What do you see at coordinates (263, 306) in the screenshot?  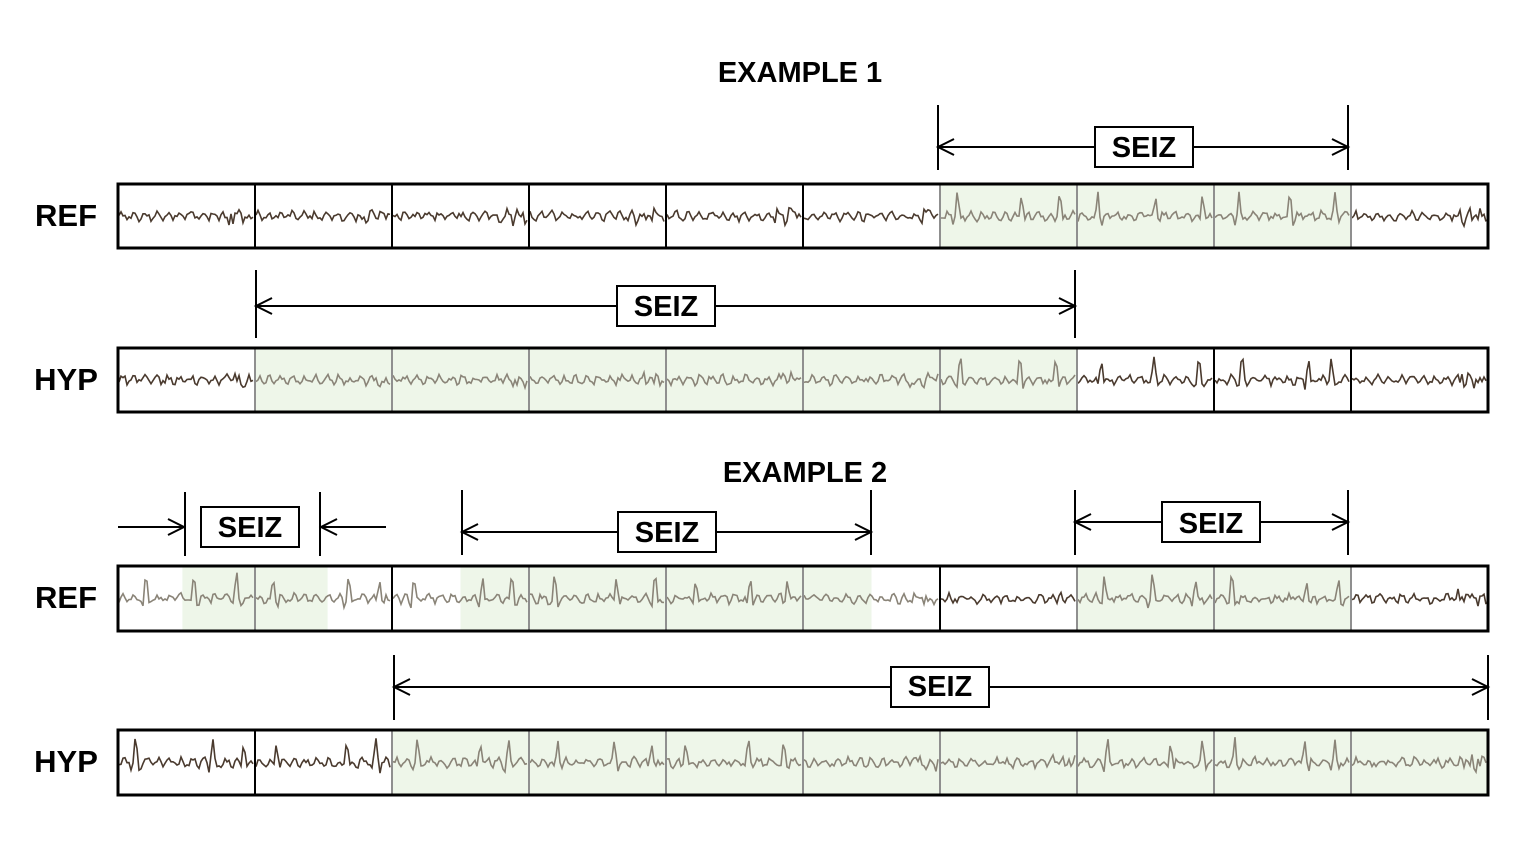 I see `ex1-hyp-seiz-arrow-left` at bounding box center [263, 306].